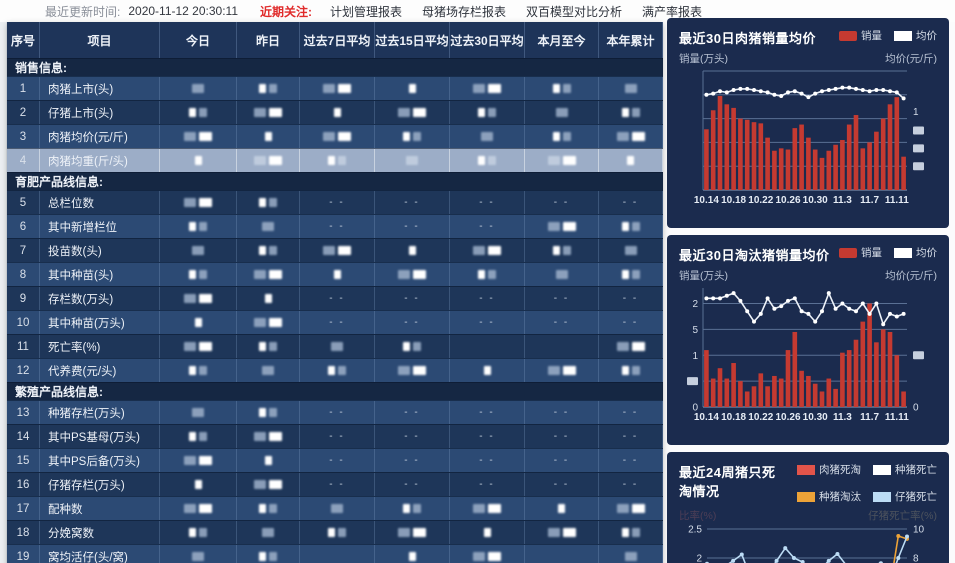 The image size is (955, 563). I want to click on table-row: 2 仔猪上市(头), so click(335, 112).